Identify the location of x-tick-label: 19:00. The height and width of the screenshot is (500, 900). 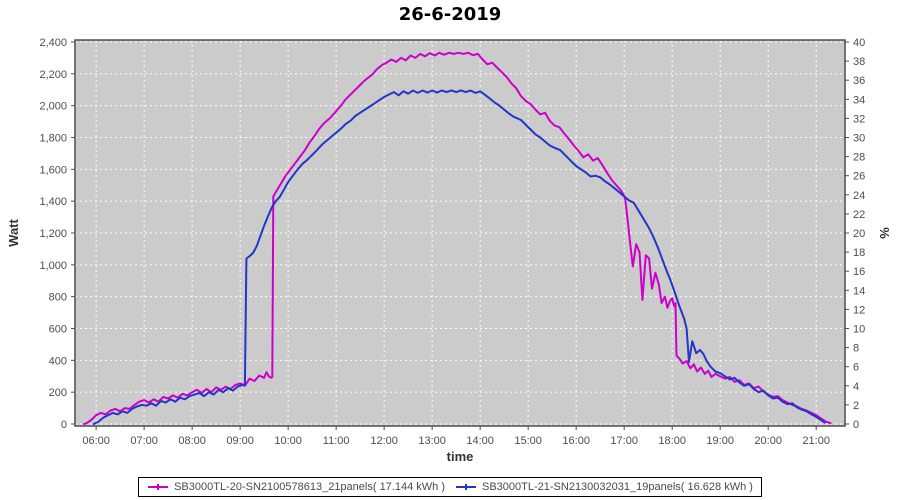
(720, 441).